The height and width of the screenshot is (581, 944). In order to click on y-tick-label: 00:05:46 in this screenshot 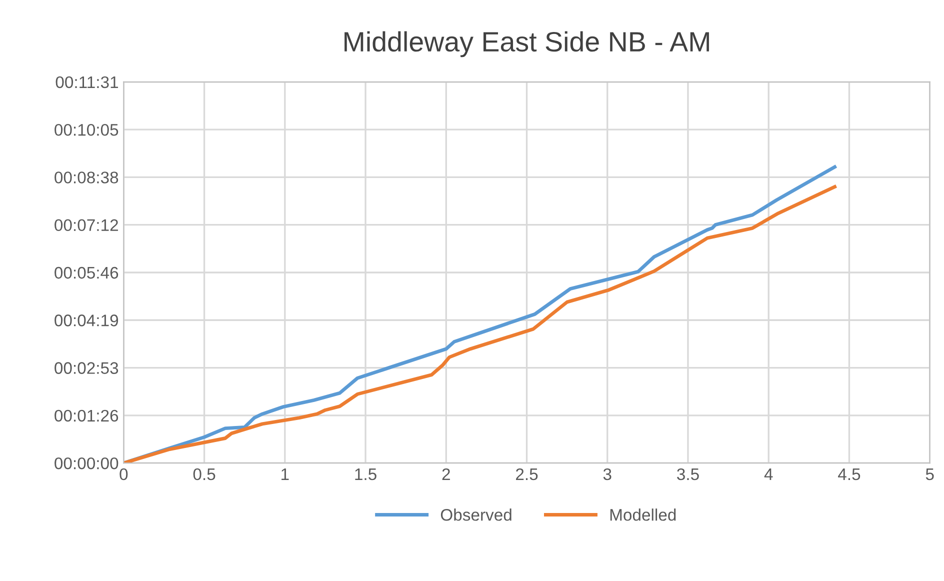, I will do `click(86, 272)`.